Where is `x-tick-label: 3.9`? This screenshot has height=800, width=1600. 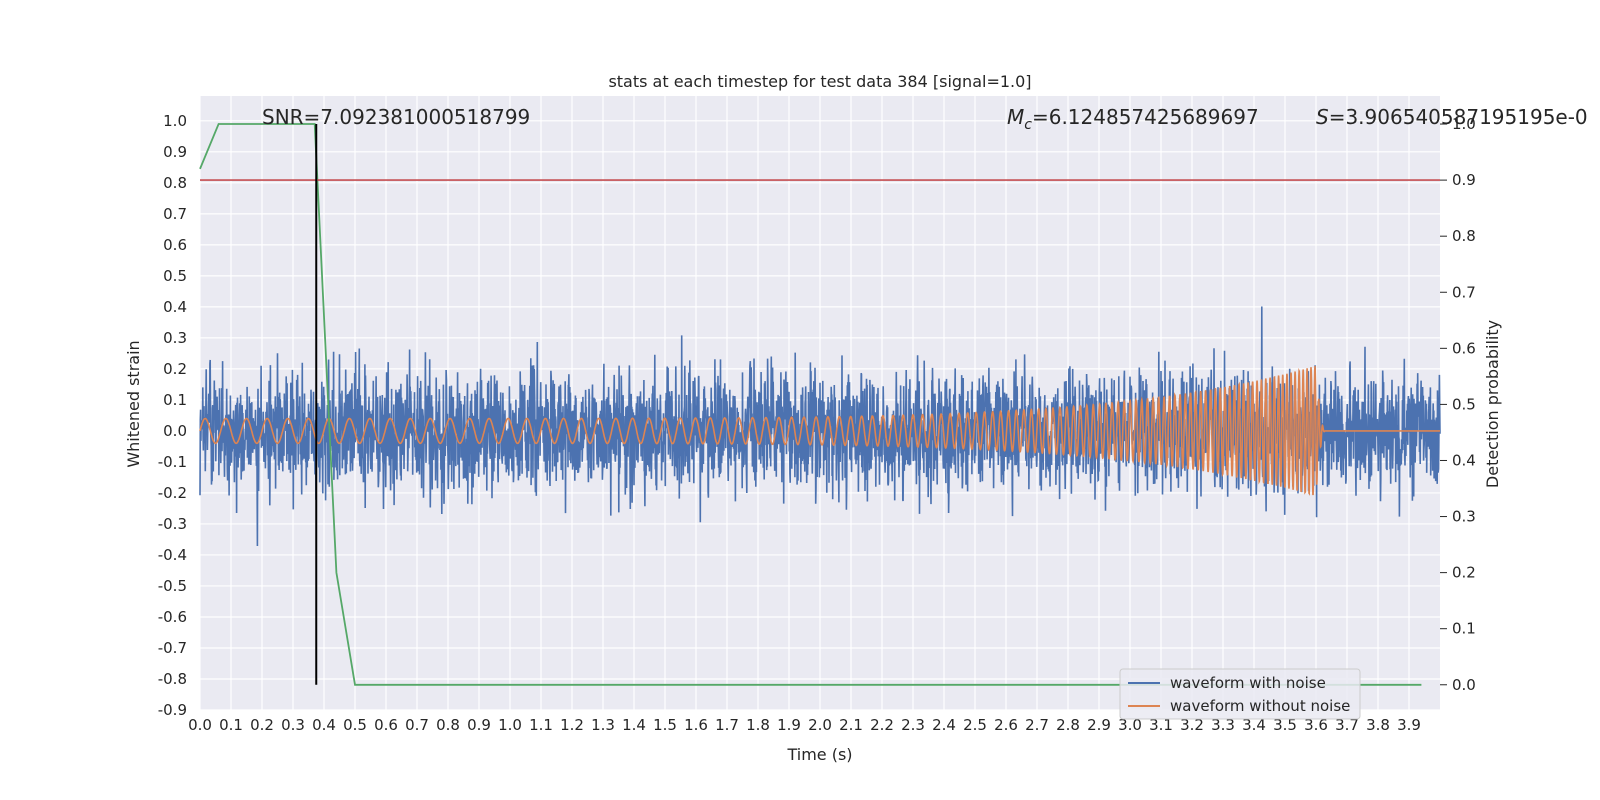
x-tick-label: 3.9 is located at coordinates (1409, 725).